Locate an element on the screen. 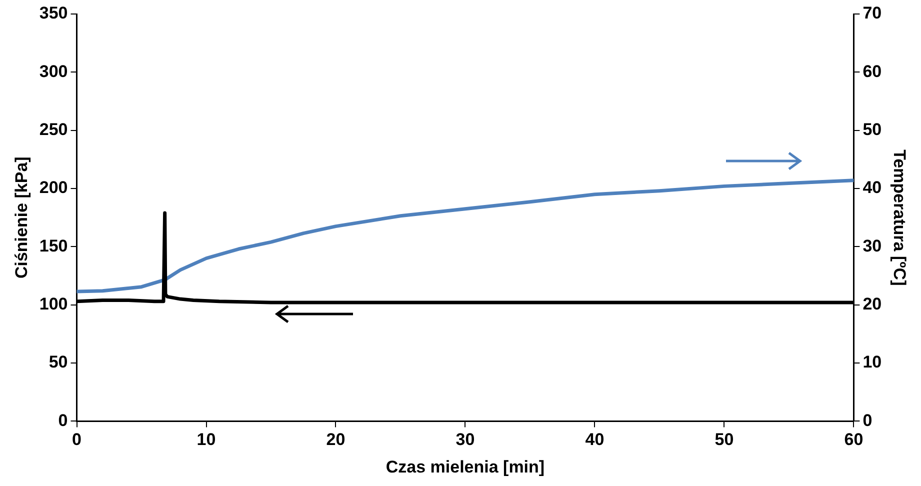 The width and height of the screenshot is (921, 486). y-tick-label: 150 is located at coordinates (53, 246).